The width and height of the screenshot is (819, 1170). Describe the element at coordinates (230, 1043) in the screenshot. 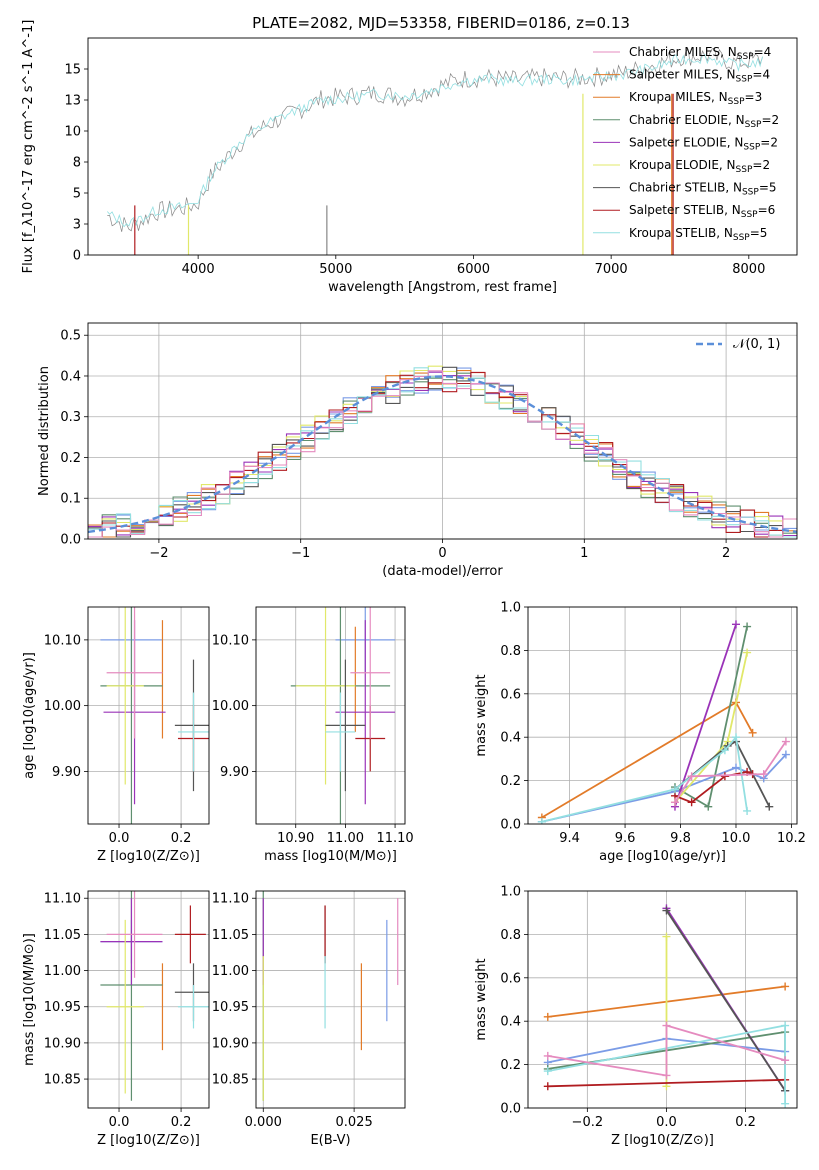

I see `y-tick-label: 10.90` at that location.